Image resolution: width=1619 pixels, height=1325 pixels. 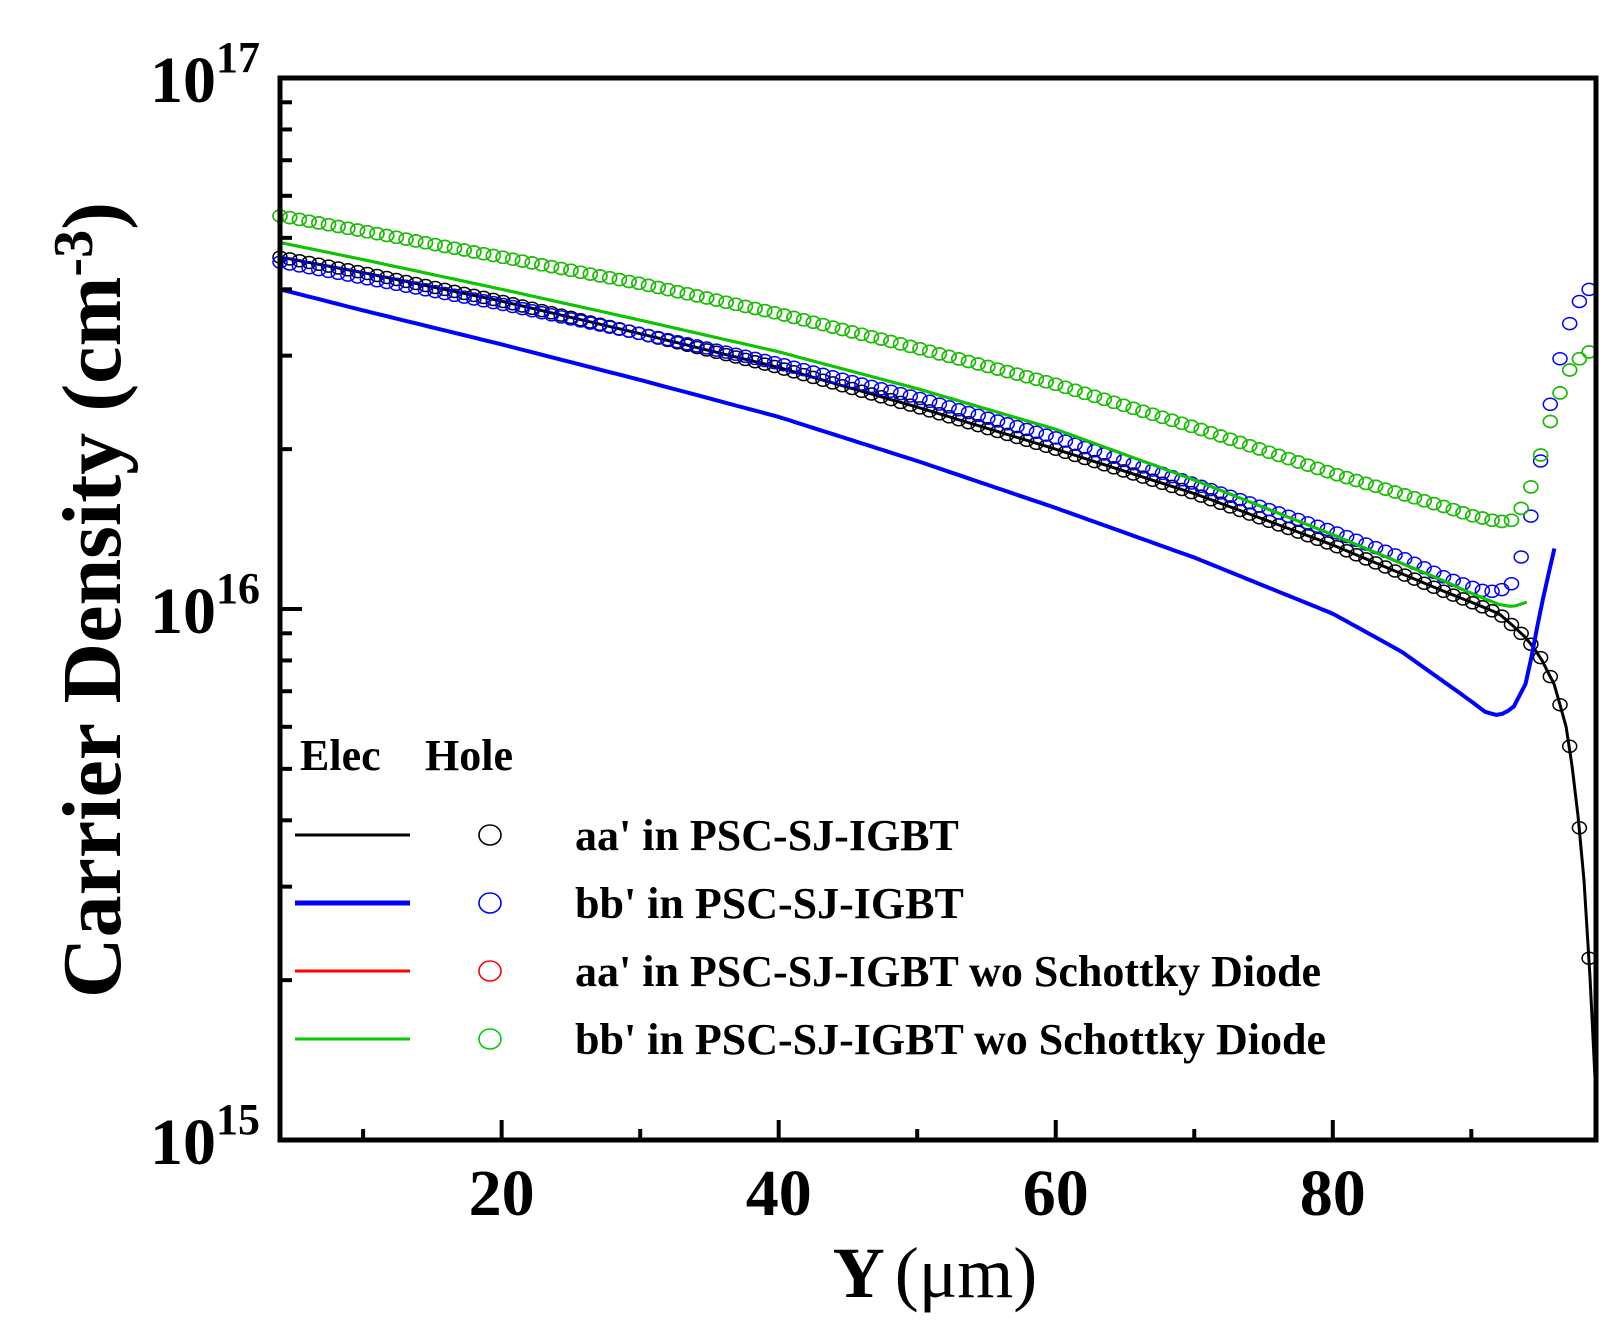 I want to click on legend-marker-swatch, so click(x=490, y=971).